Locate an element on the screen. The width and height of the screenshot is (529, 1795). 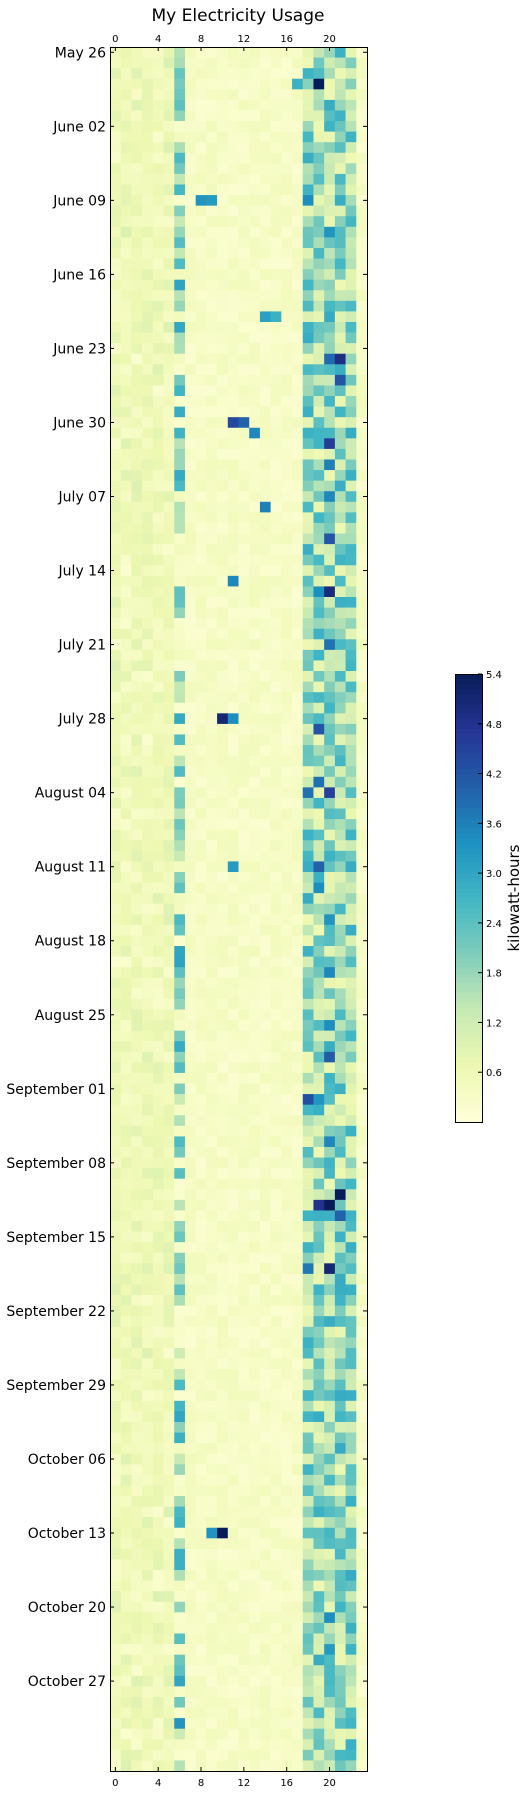
colorbar-tick-label: 1.8 is located at coordinates (494, 974).